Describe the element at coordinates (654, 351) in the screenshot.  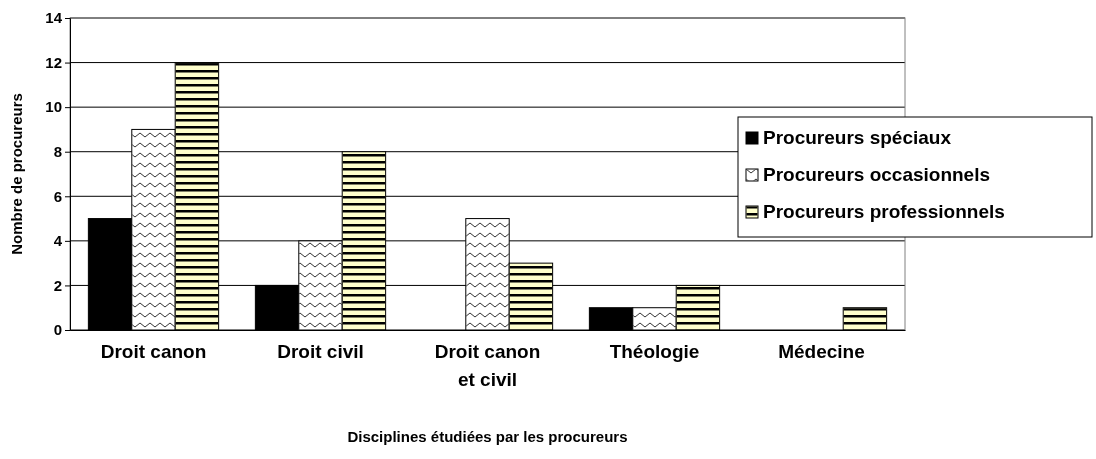
I see `x-tick-label: Théologie` at that location.